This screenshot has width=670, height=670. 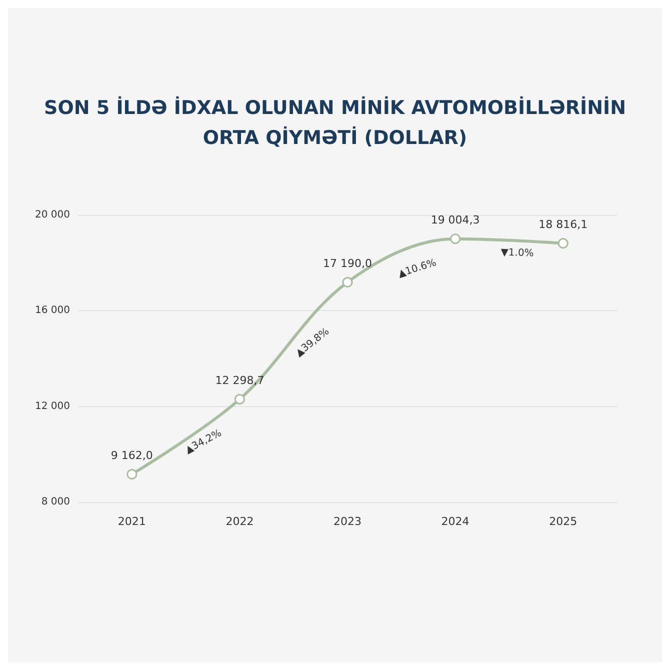 What do you see at coordinates (348, 521) in the screenshot?
I see `x-tick-label: 2023` at bounding box center [348, 521].